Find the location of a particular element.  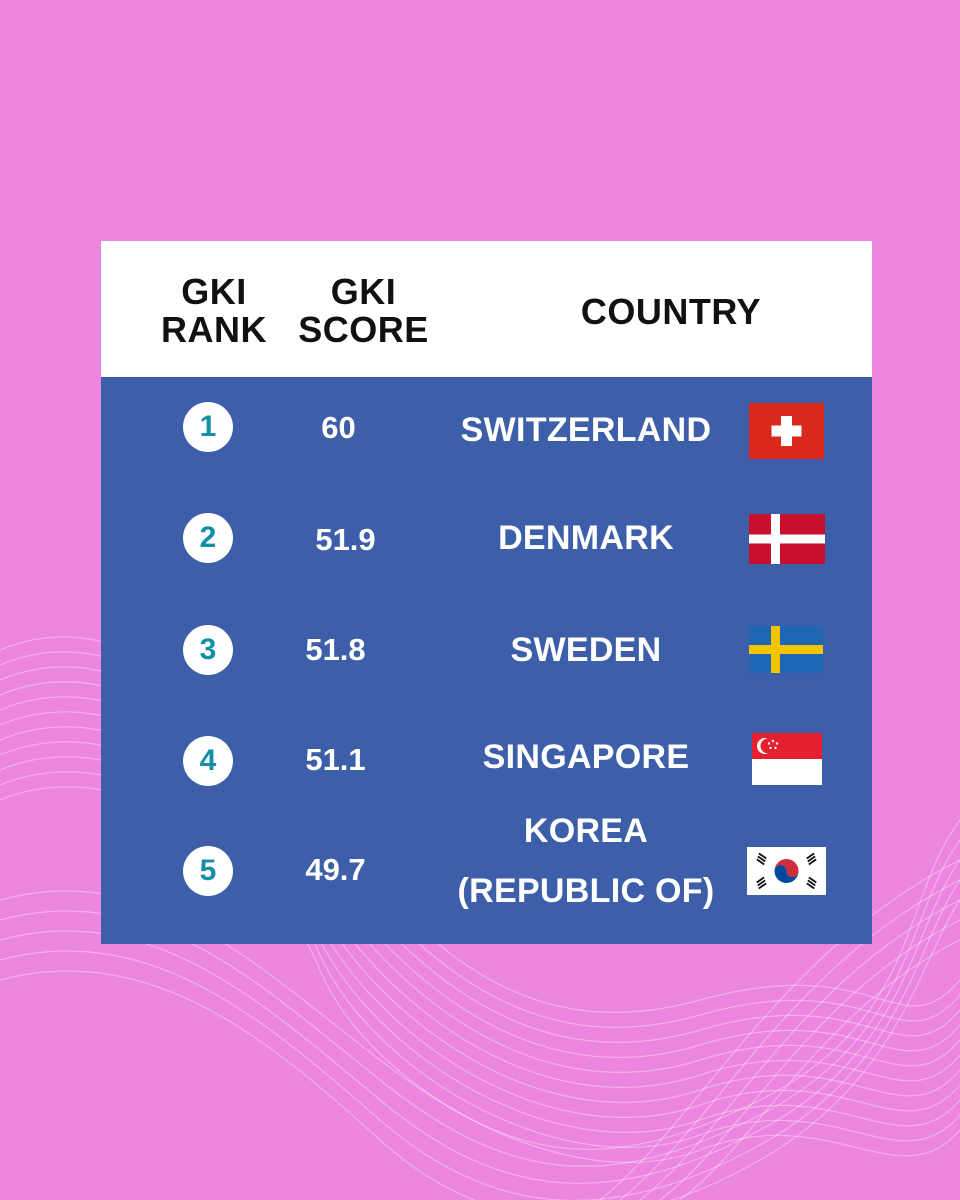

singapore-flag-icon is located at coordinates (787, 759).